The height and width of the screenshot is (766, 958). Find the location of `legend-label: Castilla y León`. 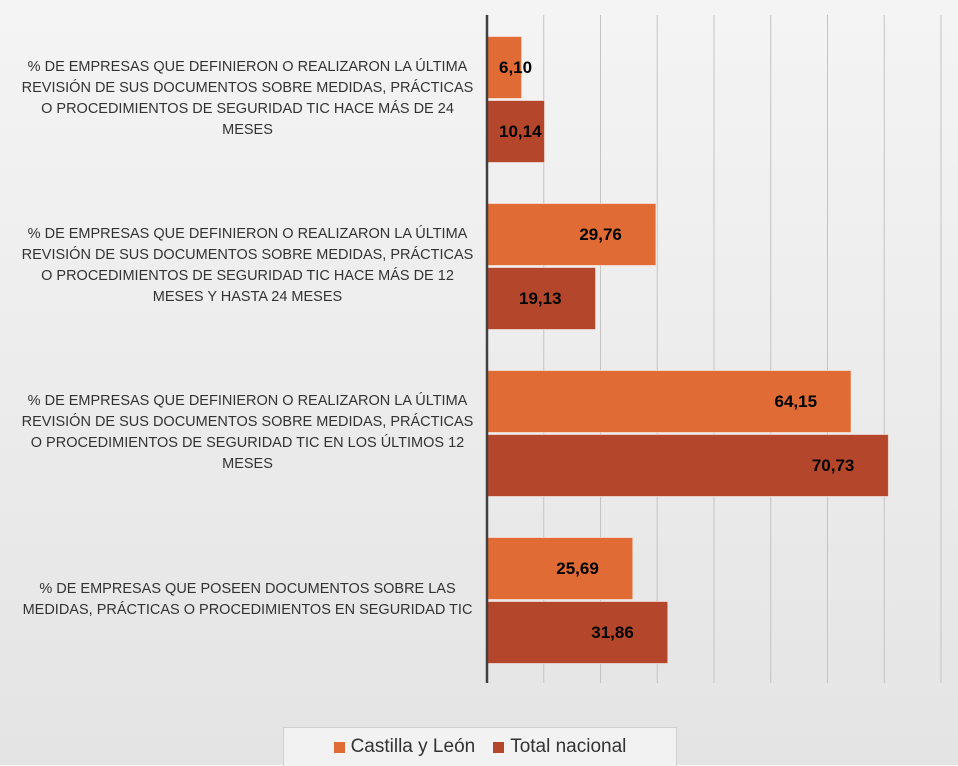

legend-label: Castilla y León is located at coordinates (413, 746).